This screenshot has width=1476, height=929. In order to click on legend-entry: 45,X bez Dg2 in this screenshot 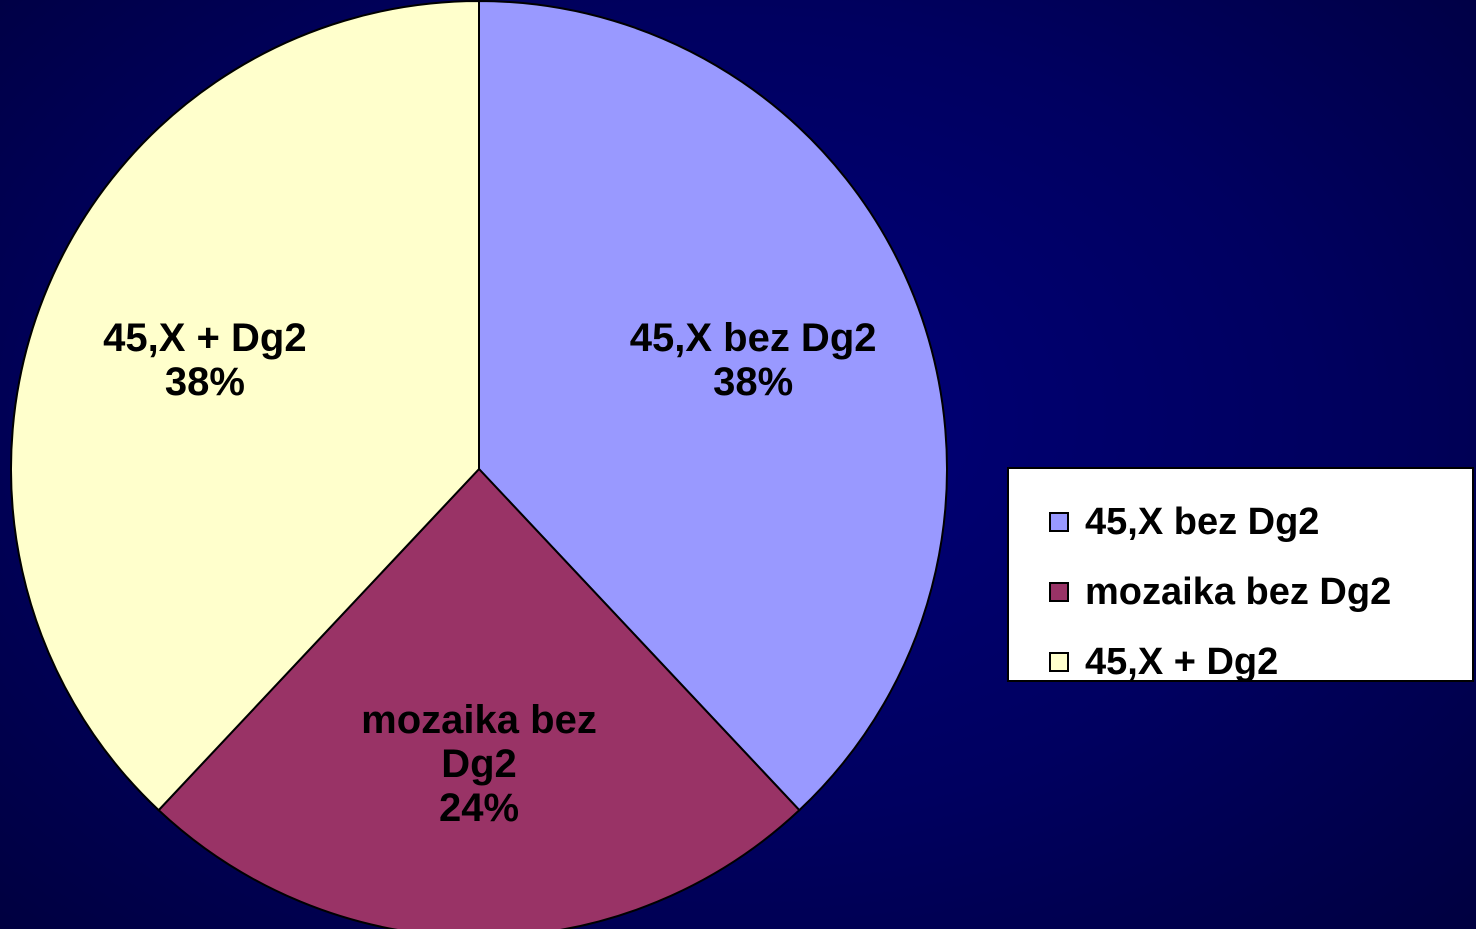, I will do `click(1260, 522)`.